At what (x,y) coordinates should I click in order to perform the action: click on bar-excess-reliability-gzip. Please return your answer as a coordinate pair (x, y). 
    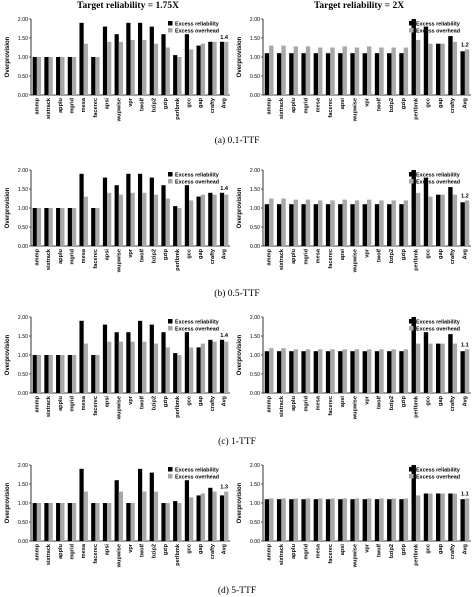
    Looking at the image, I should click on (163, 362).